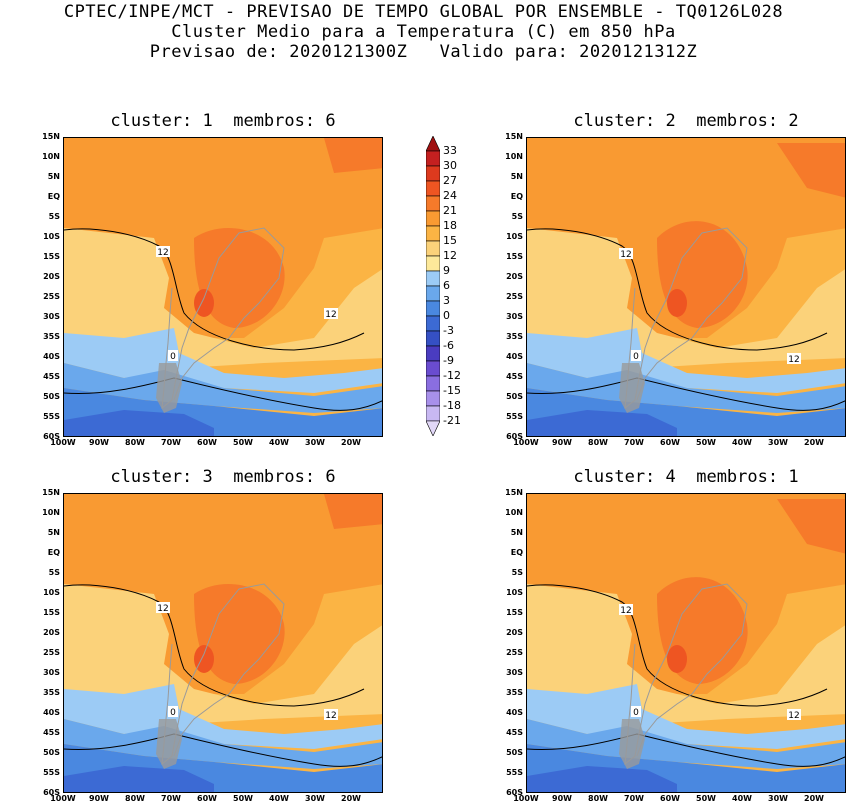  What do you see at coordinates (450, 255) in the screenshot?
I see `colorbar-label: 12` at bounding box center [450, 255].